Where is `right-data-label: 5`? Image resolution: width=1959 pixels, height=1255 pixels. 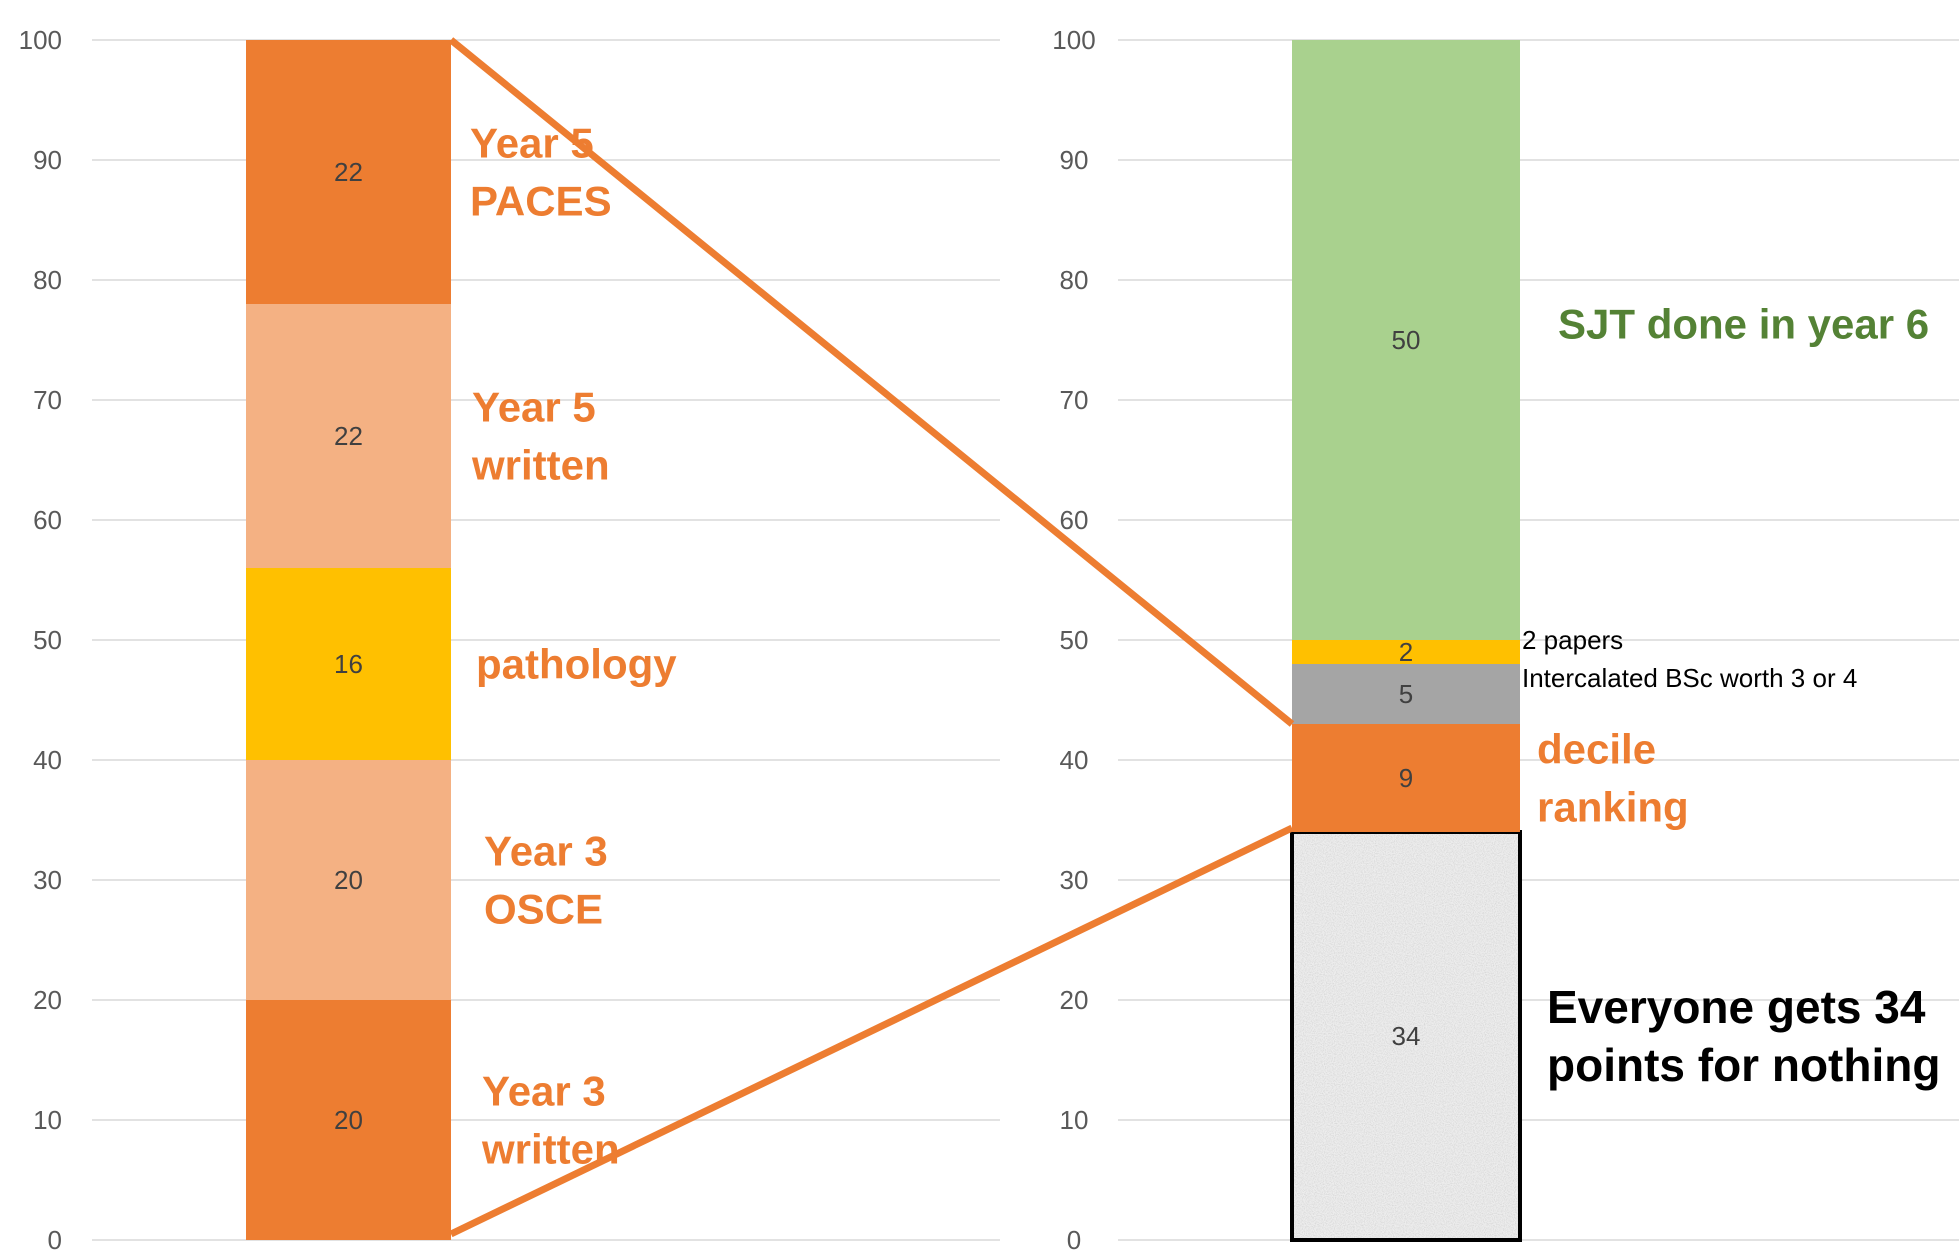
right-data-label: 5 is located at coordinates (1406, 694).